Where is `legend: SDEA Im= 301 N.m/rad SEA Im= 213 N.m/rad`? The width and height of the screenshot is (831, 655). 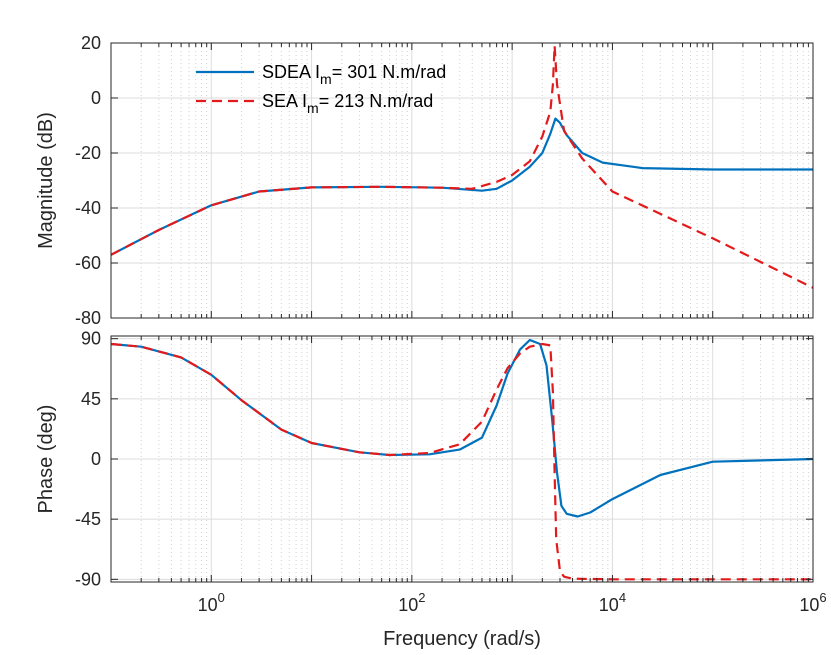
legend: SDEA Im= 301 N.m/rad SEA Im= 213 N.m/rad is located at coordinates (321, 89).